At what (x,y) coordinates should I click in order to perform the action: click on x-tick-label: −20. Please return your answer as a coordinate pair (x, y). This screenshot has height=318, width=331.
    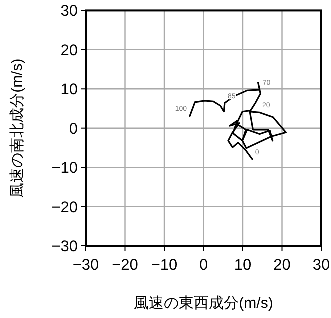
    Looking at the image, I should click on (125, 265).